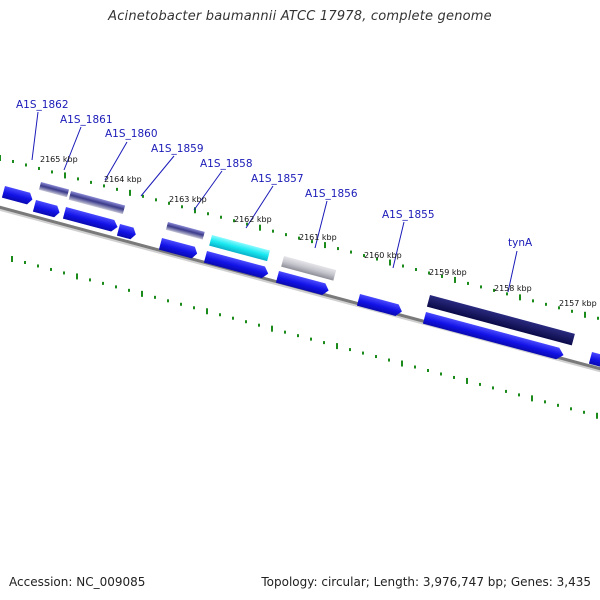  I want to click on gene-label: A1S_1861, so click(86, 120).